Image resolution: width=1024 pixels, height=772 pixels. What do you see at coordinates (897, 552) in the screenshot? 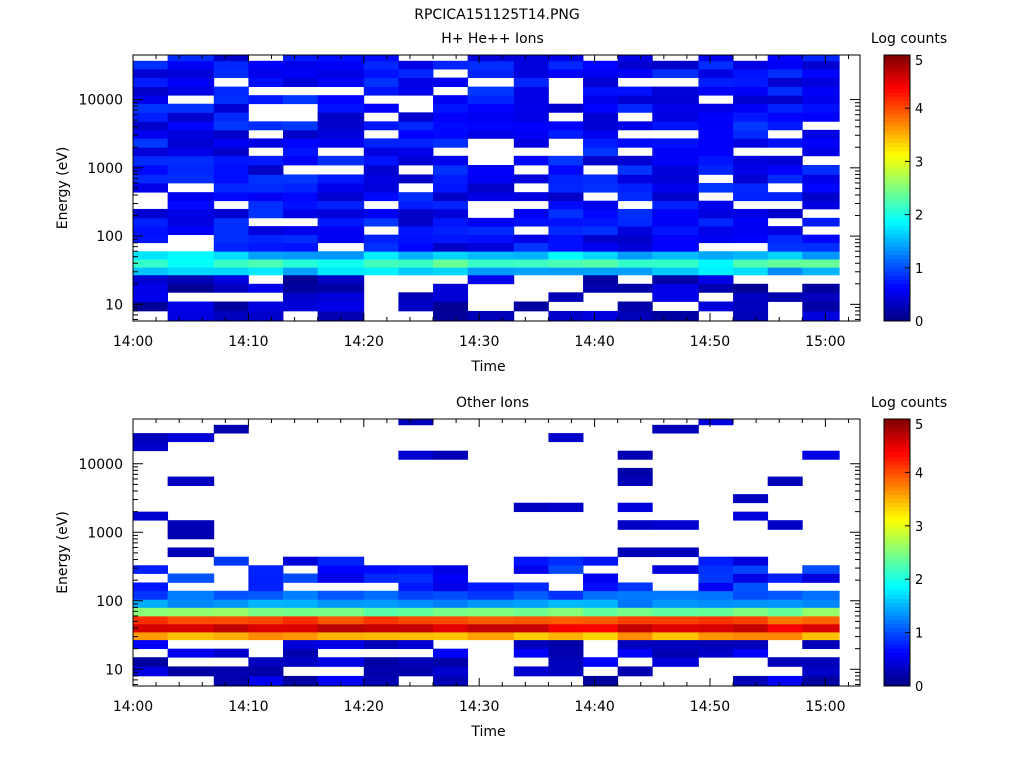
I see `colorbar-frame` at bounding box center [897, 552].